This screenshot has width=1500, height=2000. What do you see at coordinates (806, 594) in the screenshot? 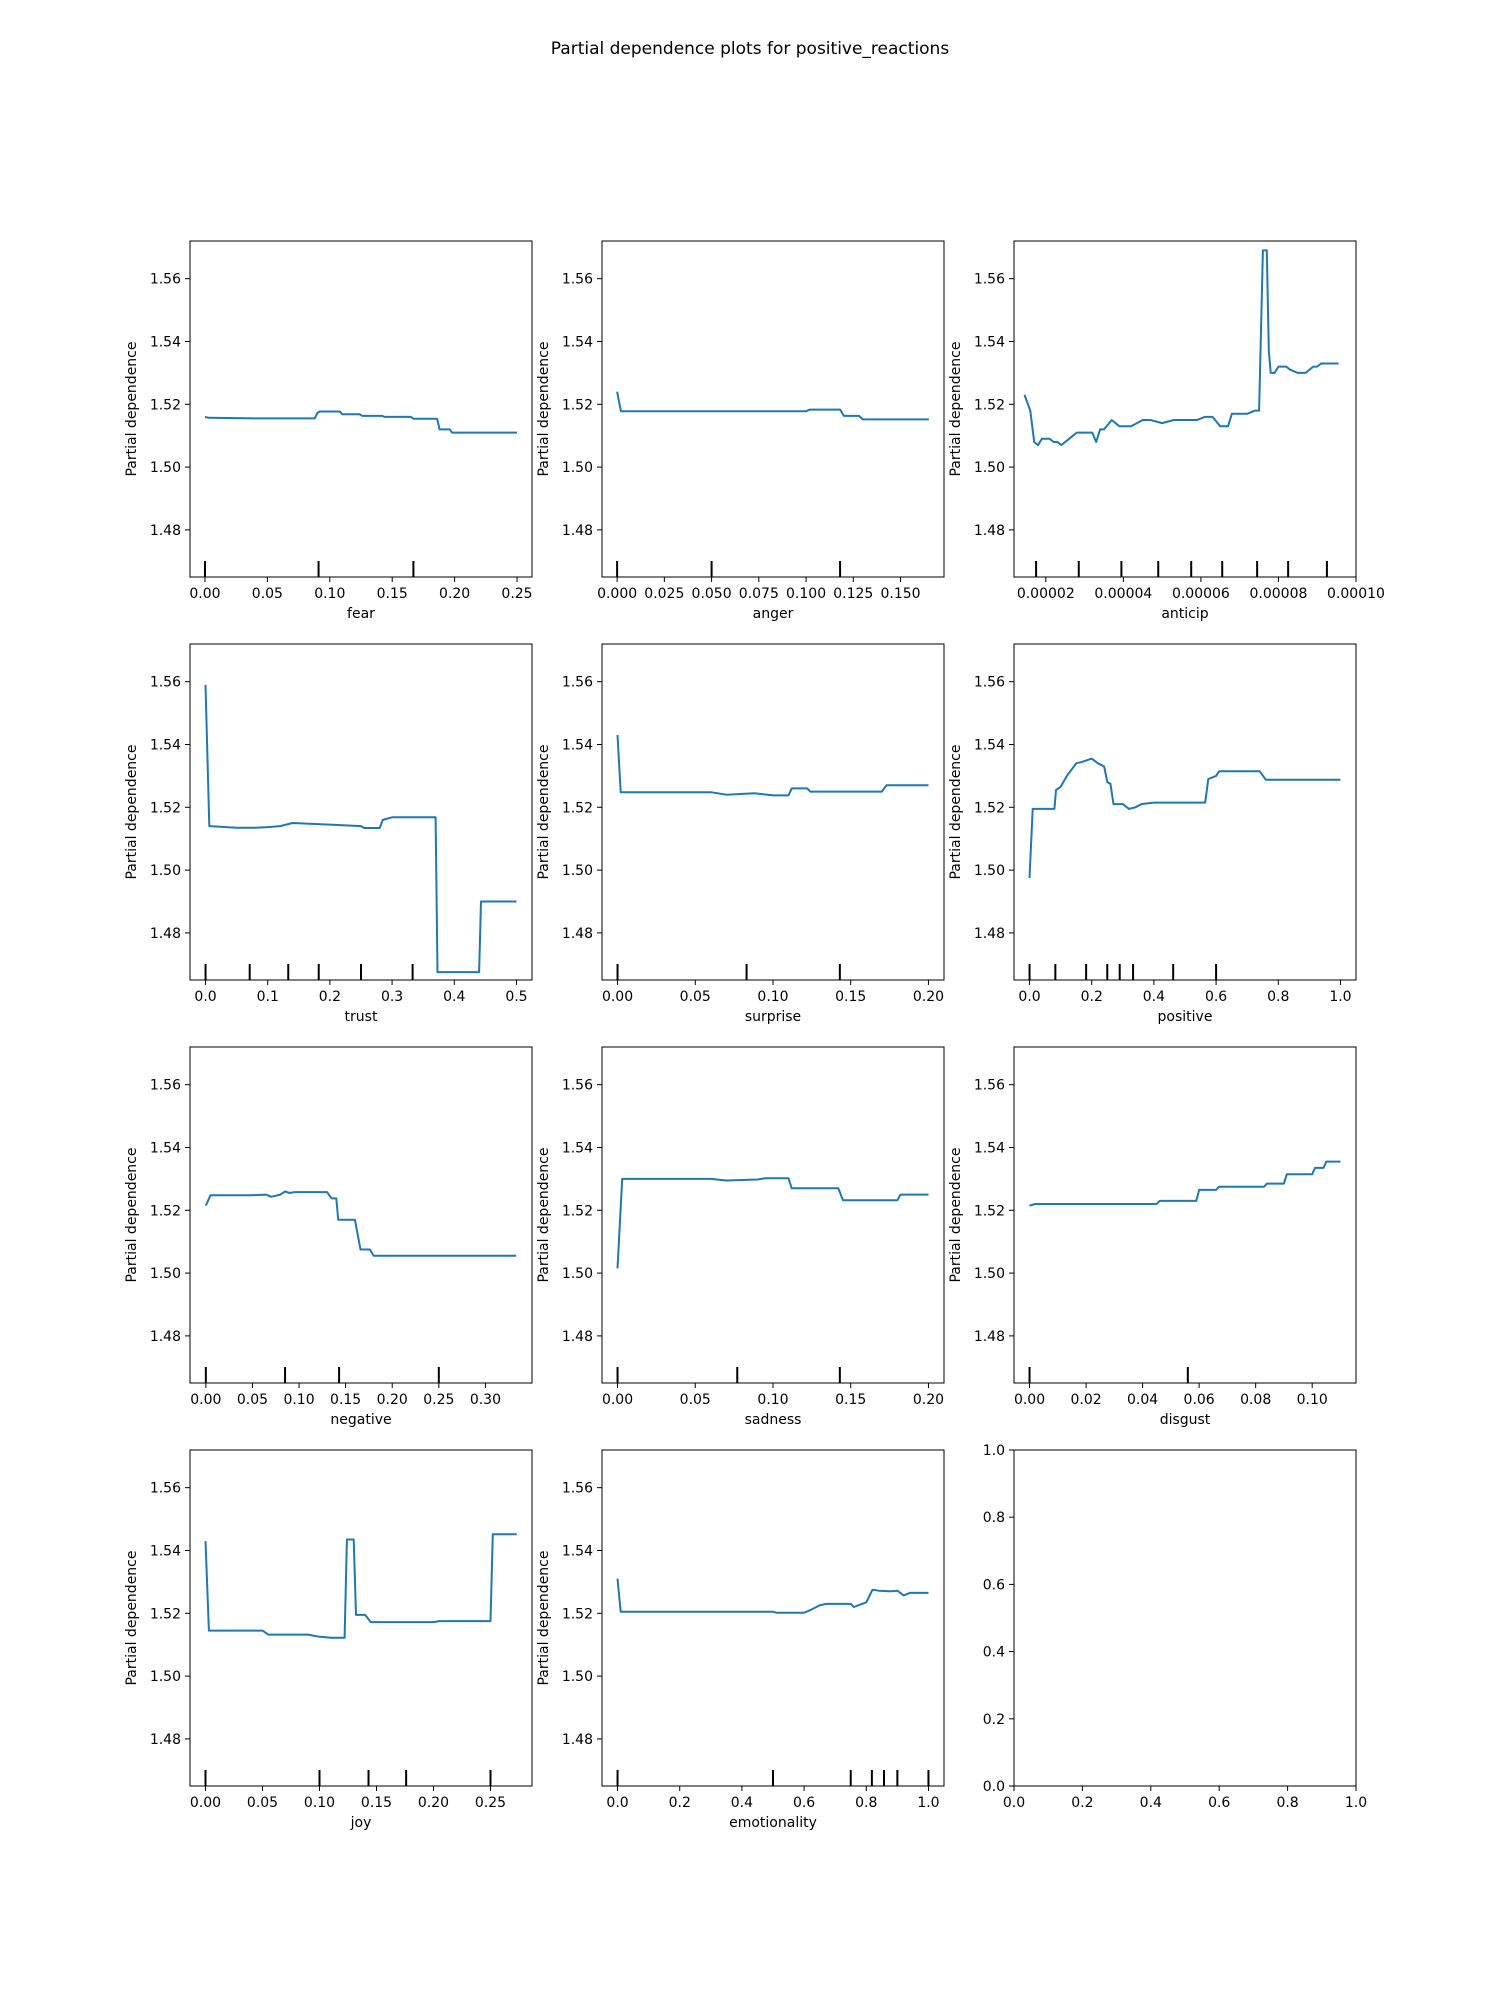
I see `x-tick-label: 0.100` at bounding box center [806, 594].